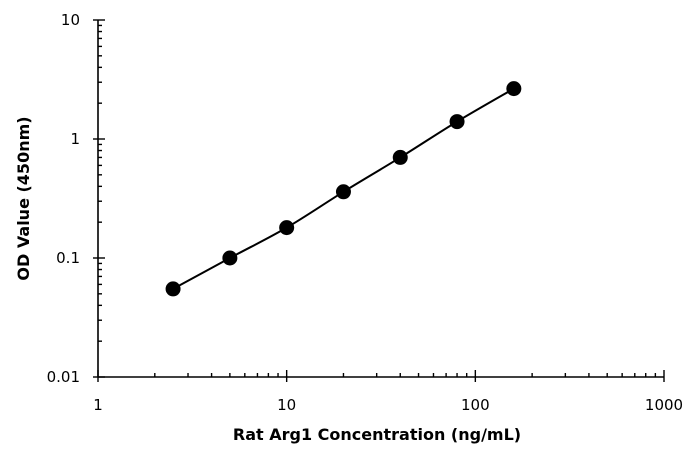 This screenshot has width=697, height=454. Describe the element at coordinates (70, 20) in the screenshot. I see `y-tick-label: 10` at that location.